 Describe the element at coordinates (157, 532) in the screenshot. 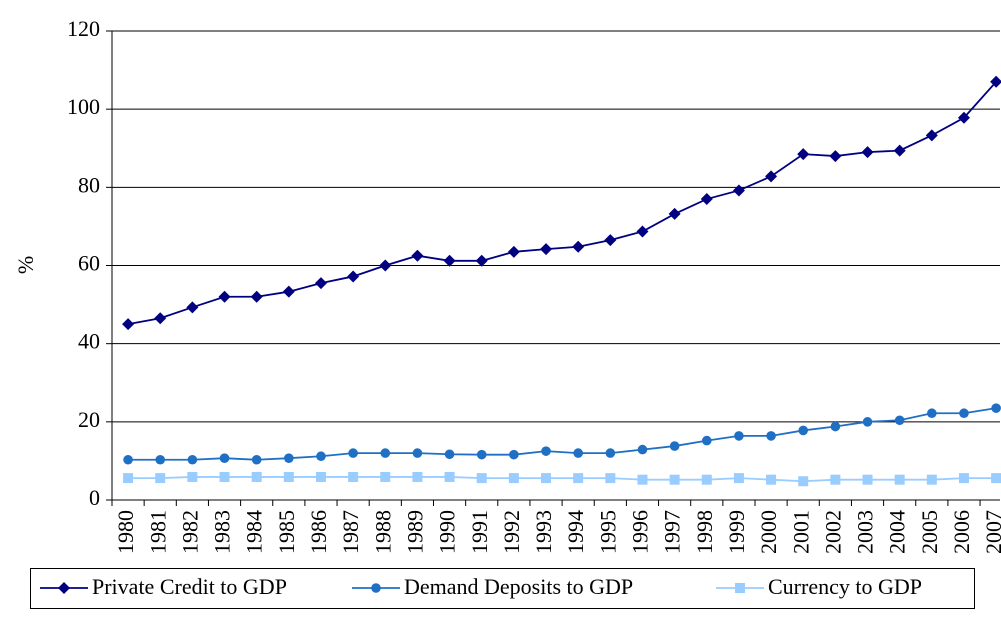

I see `x-tick-label: 1981` at that location.